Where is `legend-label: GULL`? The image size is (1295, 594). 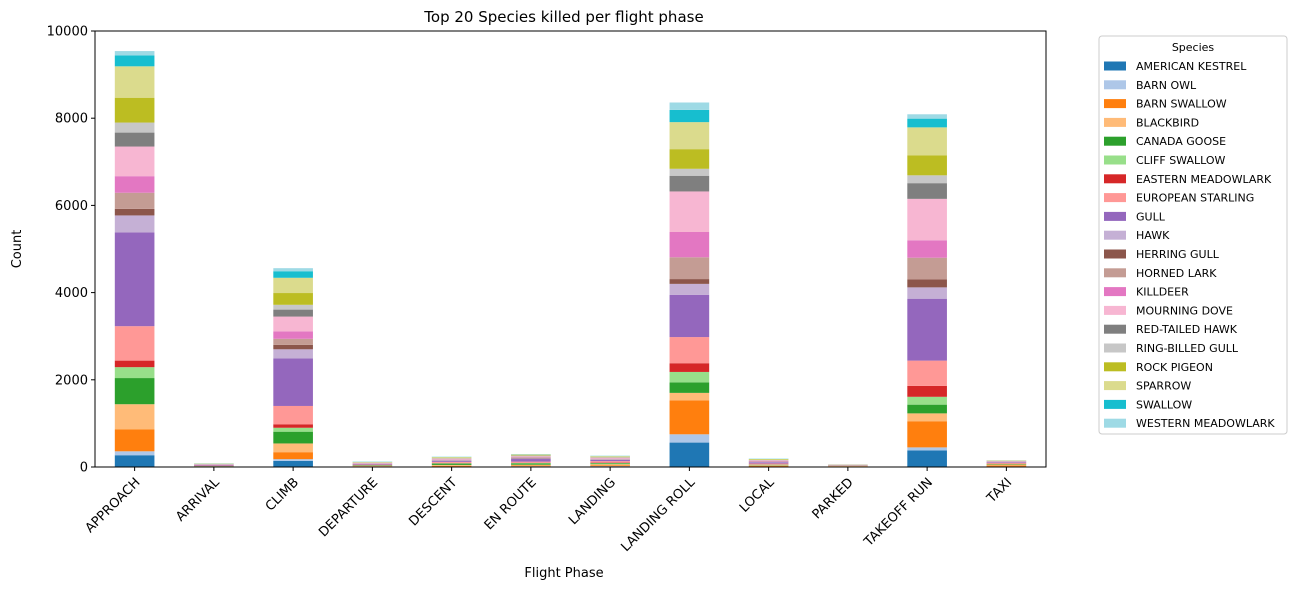 legend-label: GULL is located at coordinates (1151, 216).